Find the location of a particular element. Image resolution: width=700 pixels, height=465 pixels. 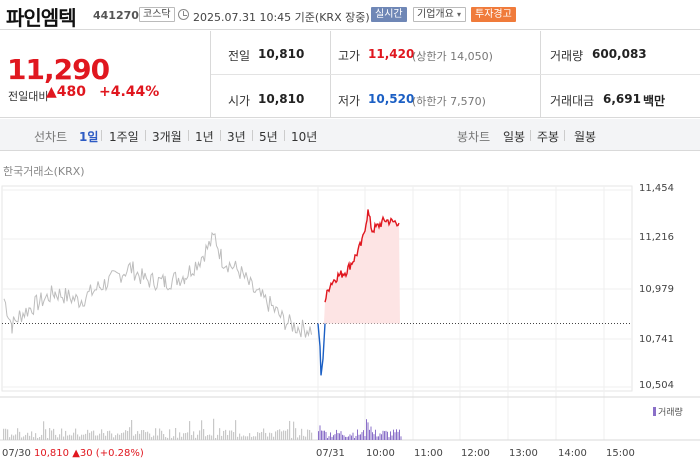

company-info-dropdown: 기업개요 ▾ is located at coordinates (439, 14).